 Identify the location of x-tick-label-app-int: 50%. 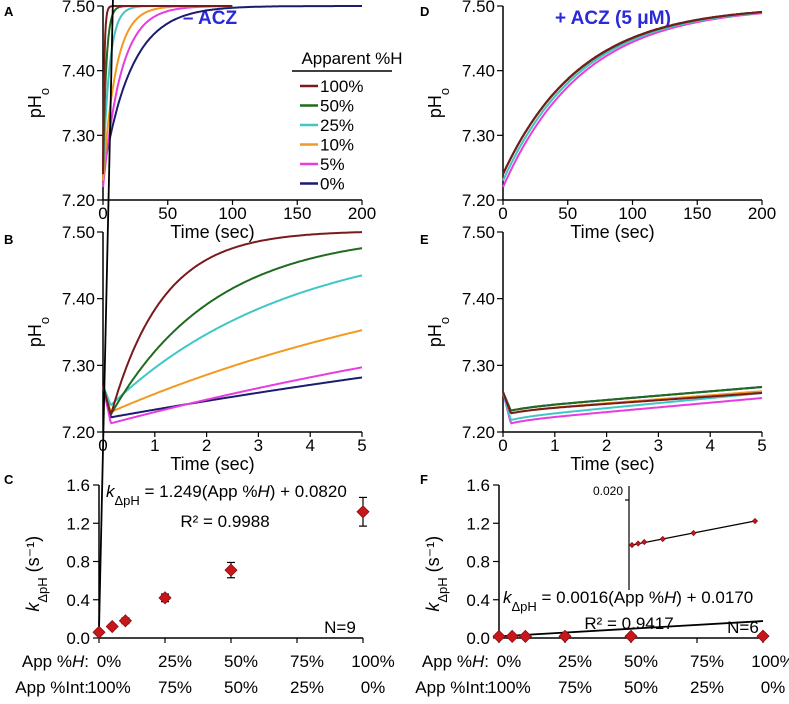
(641, 687).